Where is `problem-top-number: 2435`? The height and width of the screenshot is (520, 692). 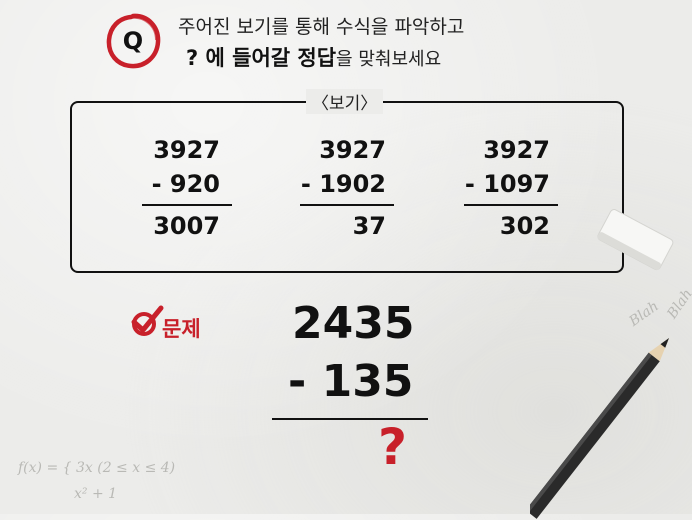
problem-top-number: 2435 is located at coordinates (353, 323).